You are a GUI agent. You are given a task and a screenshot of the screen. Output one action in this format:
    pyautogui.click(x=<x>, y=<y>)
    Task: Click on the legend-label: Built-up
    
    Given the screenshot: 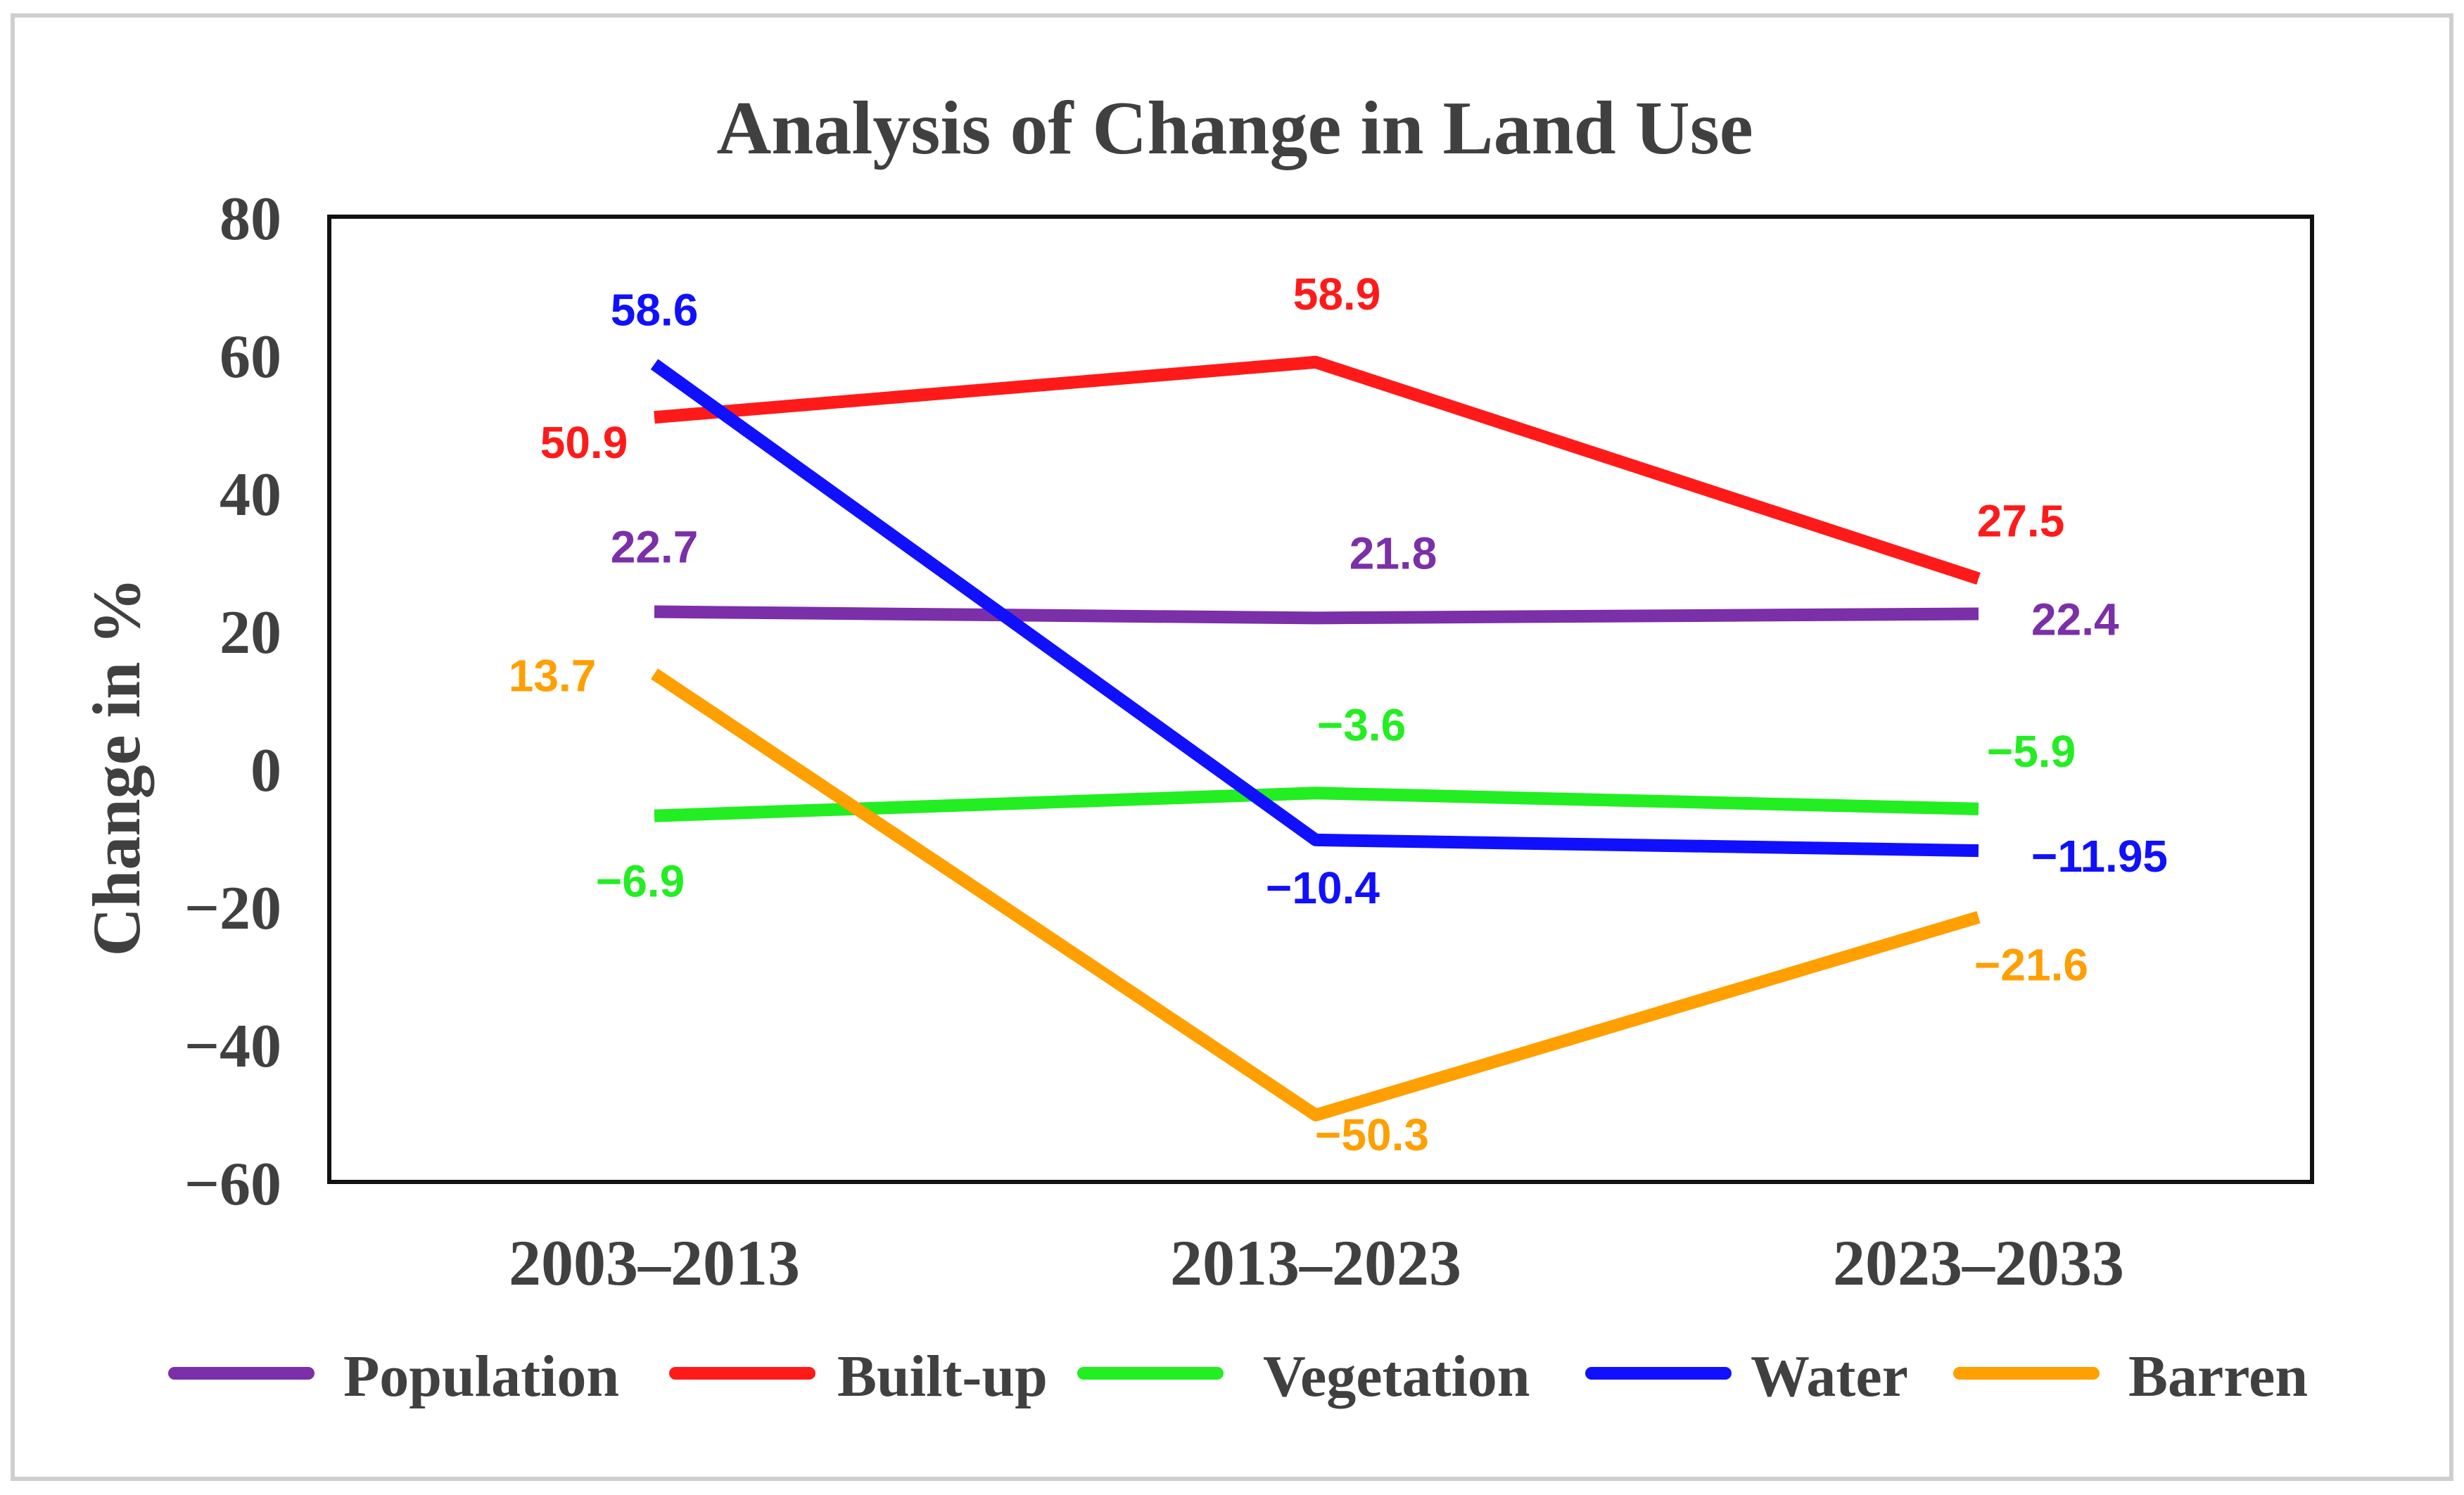 What is the action you would take?
    pyautogui.click(x=942, y=1376)
    